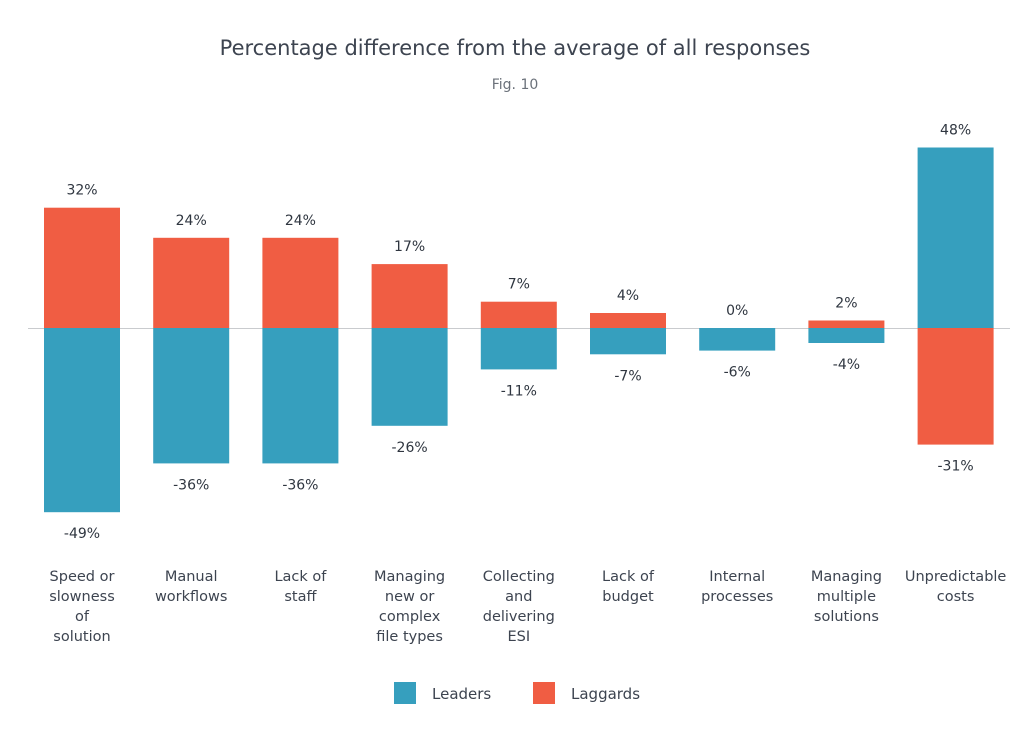  Describe the element at coordinates (737, 311) in the screenshot. I see `data-label-laggards-6: 0%` at that location.